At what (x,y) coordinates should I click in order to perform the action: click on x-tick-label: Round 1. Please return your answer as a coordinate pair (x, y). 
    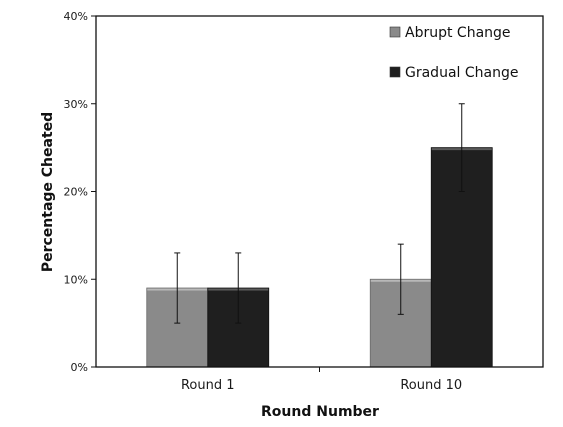
    Looking at the image, I should click on (208, 385).